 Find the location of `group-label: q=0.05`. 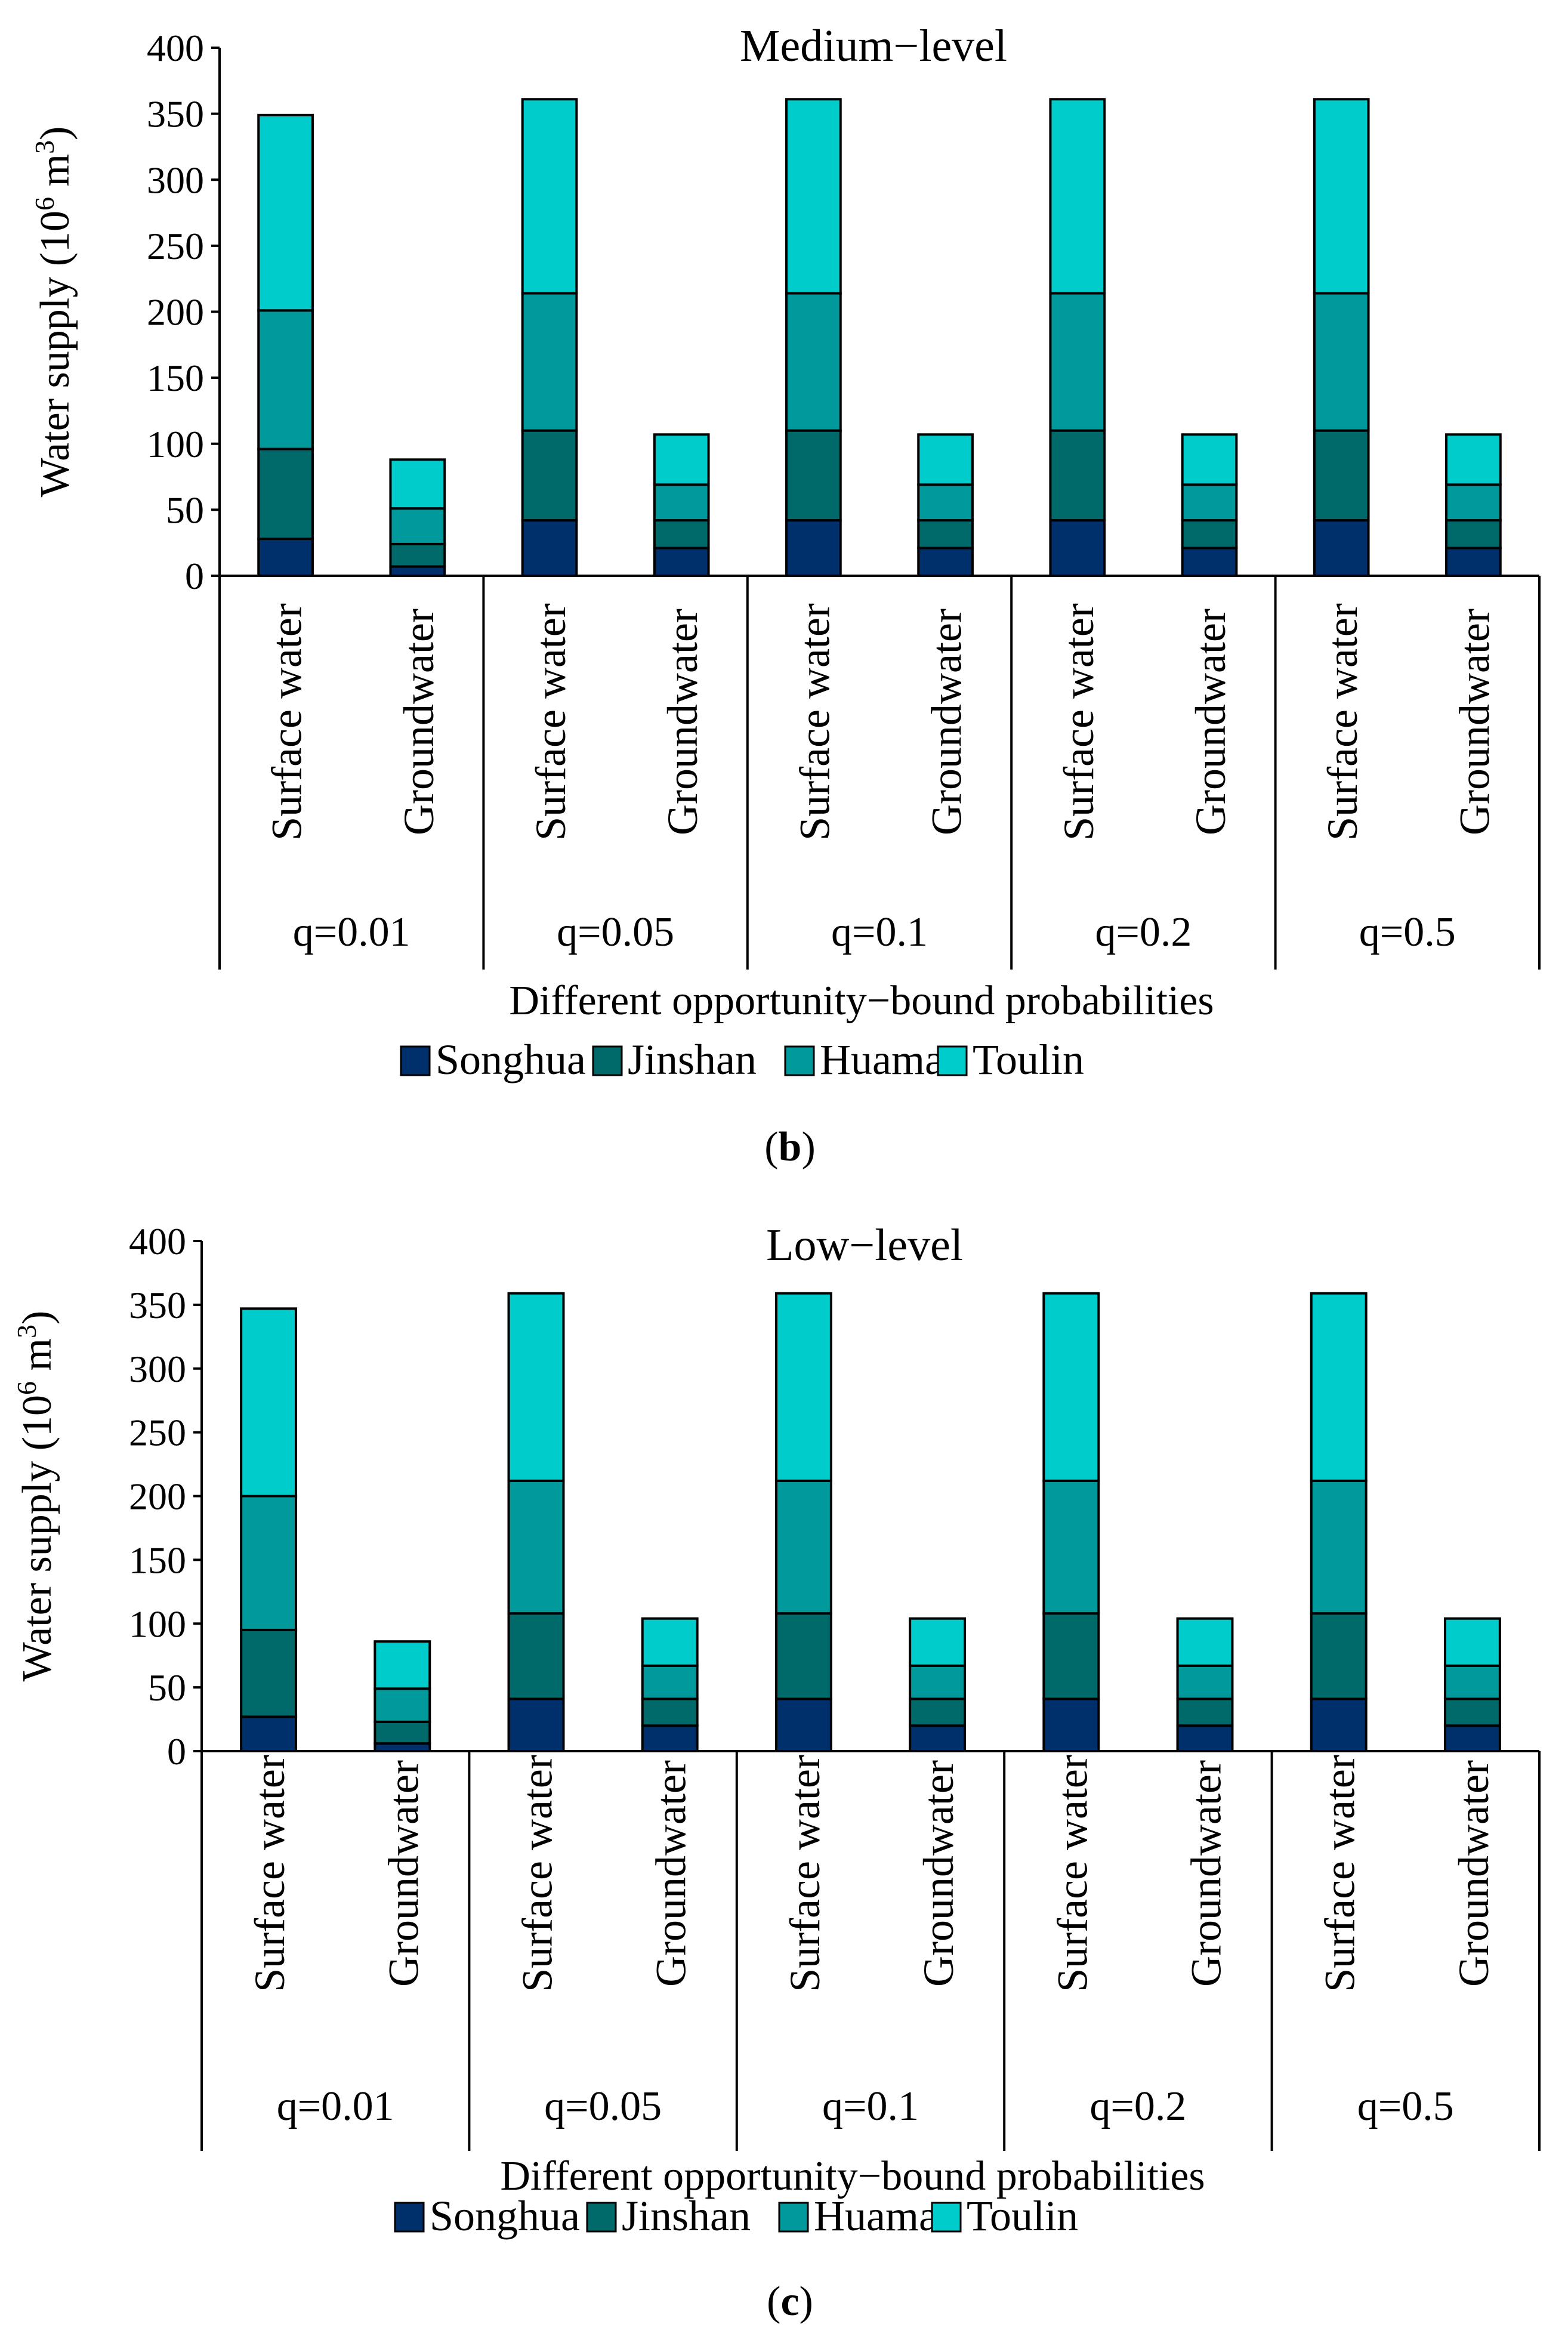

group-label: q=0.05 is located at coordinates (603, 2106).